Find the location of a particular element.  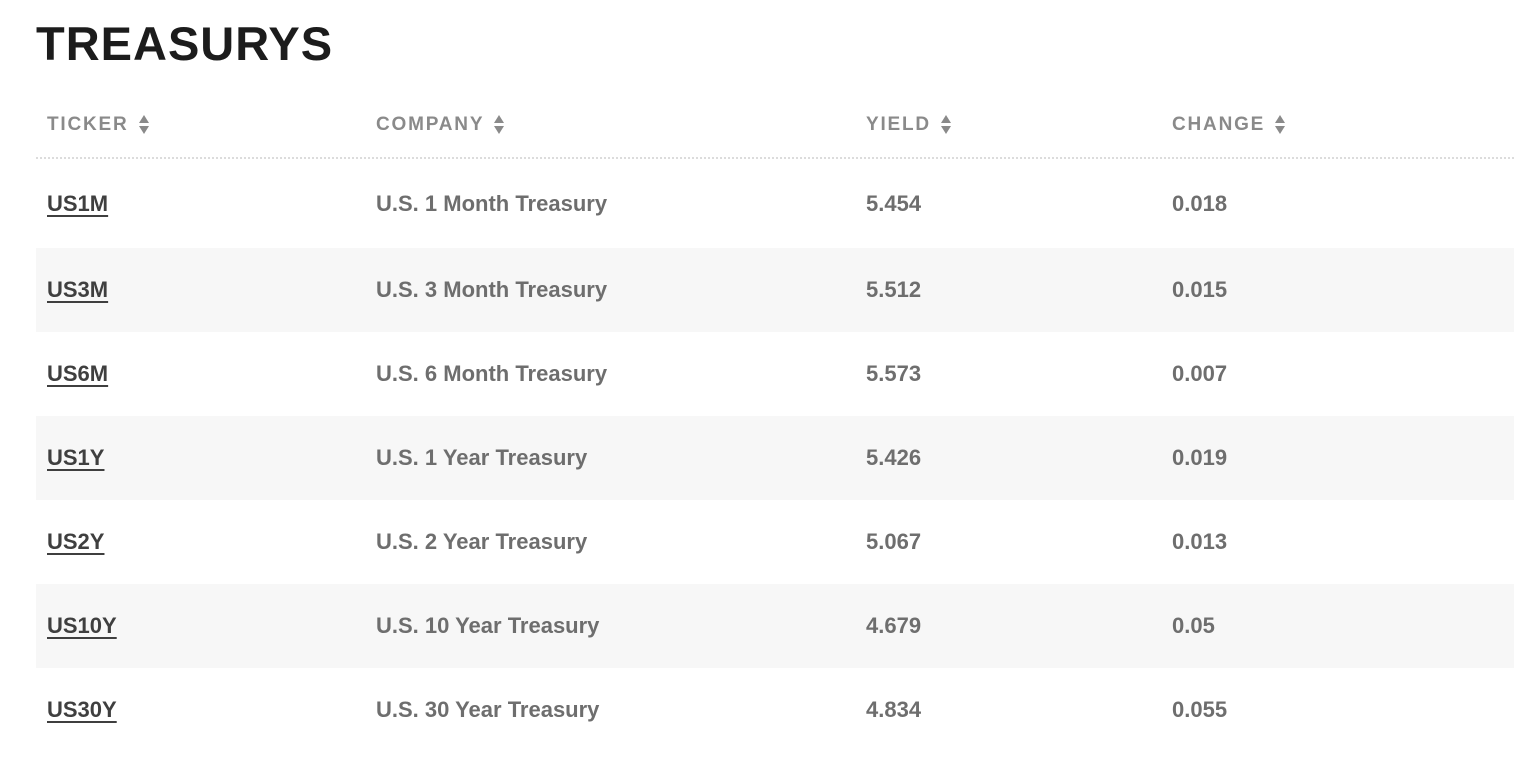

ticker-link: US6M is located at coordinates (78, 373).